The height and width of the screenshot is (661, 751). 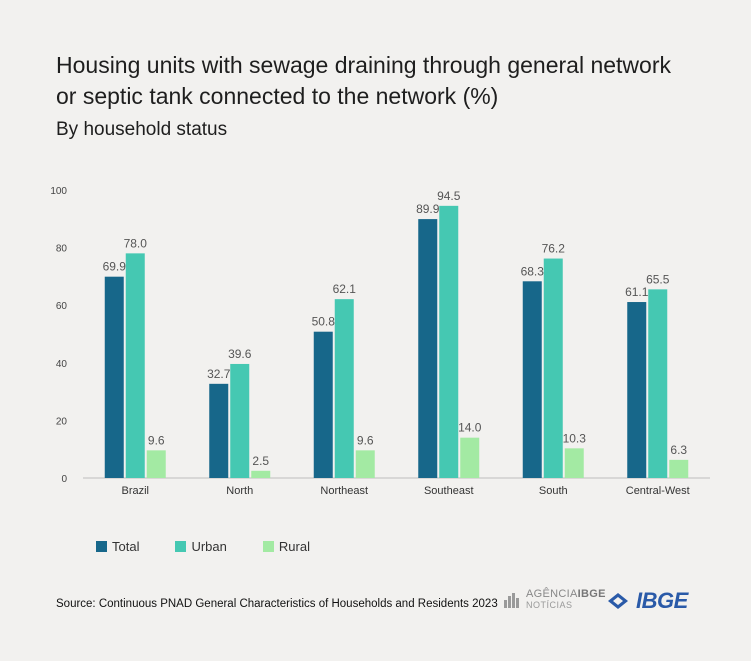 What do you see at coordinates (449, 491) in the screenshot?
I see `category-label: Southeast` at bounding box center [449, 491].